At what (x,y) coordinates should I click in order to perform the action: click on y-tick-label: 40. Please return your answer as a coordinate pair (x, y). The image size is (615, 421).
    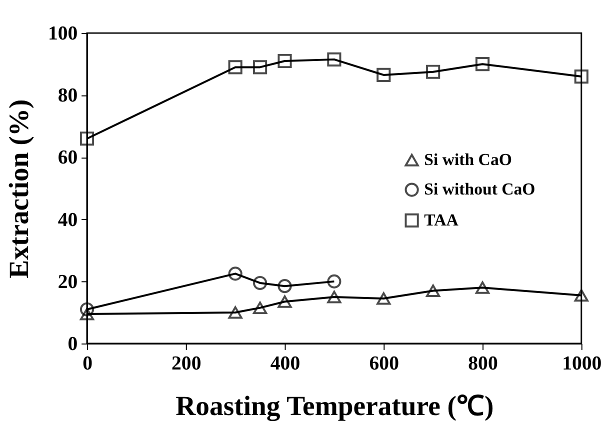
    Looking at the image, I should click on (68, 219).